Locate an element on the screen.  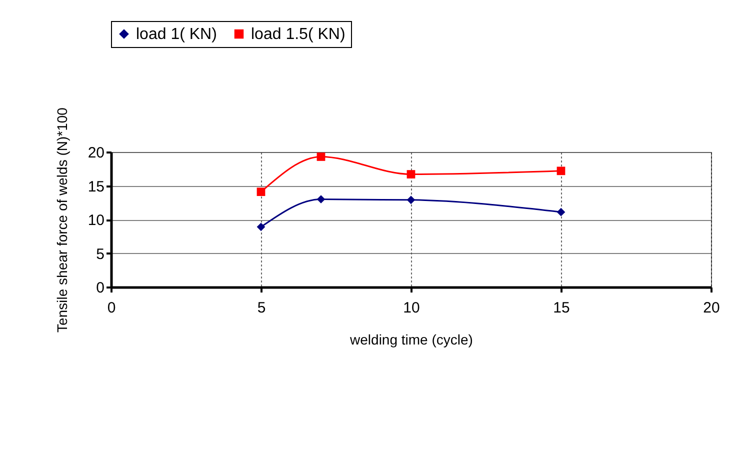
x-tick-label: 20 is located at coordinates (711, 308).